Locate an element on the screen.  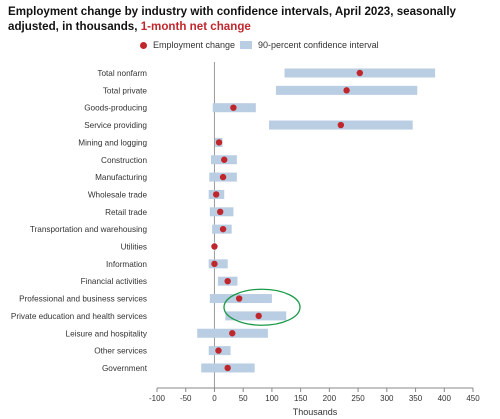
x-tick-label: 100 is located at coordinates (272, 398).